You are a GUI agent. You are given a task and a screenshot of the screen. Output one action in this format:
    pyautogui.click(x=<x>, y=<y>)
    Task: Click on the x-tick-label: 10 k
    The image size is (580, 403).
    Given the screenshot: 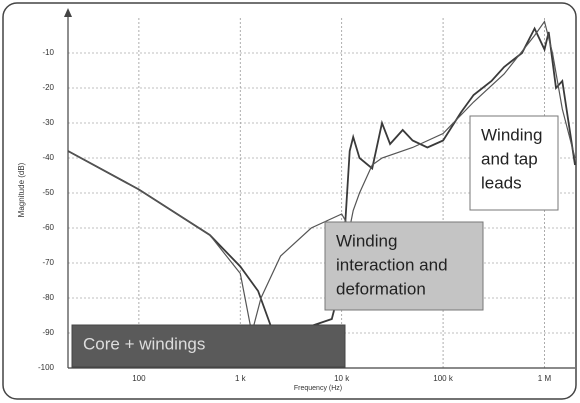 What is the action you would take?
    pyautogui.click(x=342, y=378)
    